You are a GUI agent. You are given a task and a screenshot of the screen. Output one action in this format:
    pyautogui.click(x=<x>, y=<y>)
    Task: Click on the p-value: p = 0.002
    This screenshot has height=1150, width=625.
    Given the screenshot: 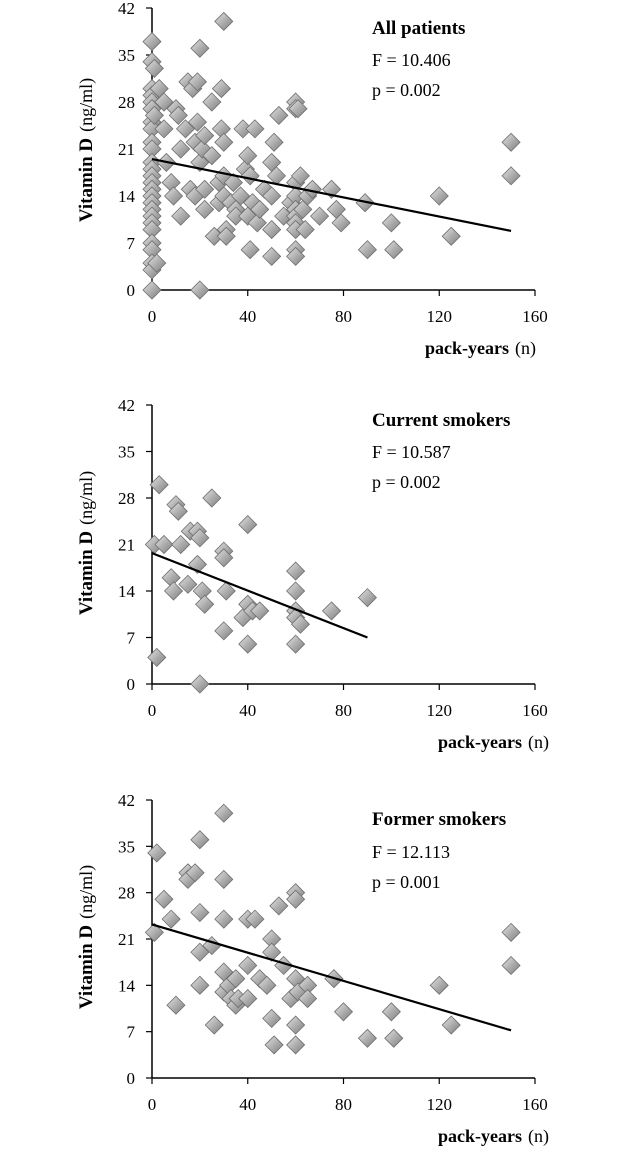 What is the action you would take?
    pyautogui.click(x=406, y=482)
    